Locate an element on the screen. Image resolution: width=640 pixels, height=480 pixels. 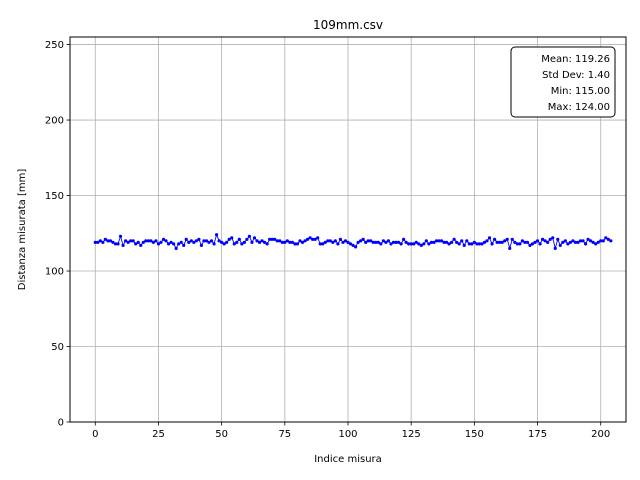
y-tick-label-4: 200 is located at coordinates (54, 121).